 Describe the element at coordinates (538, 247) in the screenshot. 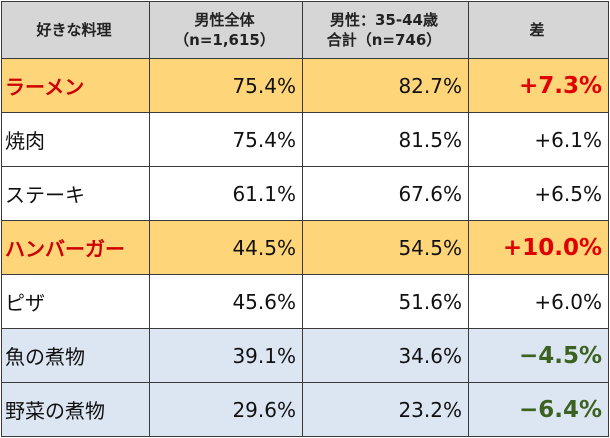

I see `difference-value: +10.0%` at that location.